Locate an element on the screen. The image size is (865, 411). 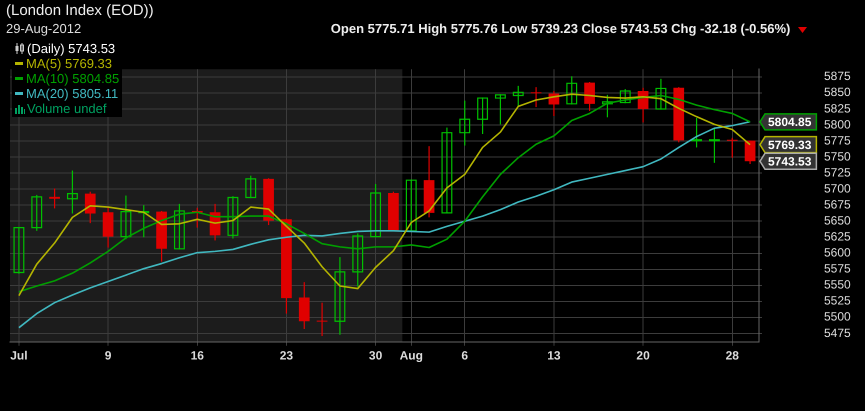
y-tick-label: 5550 is located at coordinates (838, 285).